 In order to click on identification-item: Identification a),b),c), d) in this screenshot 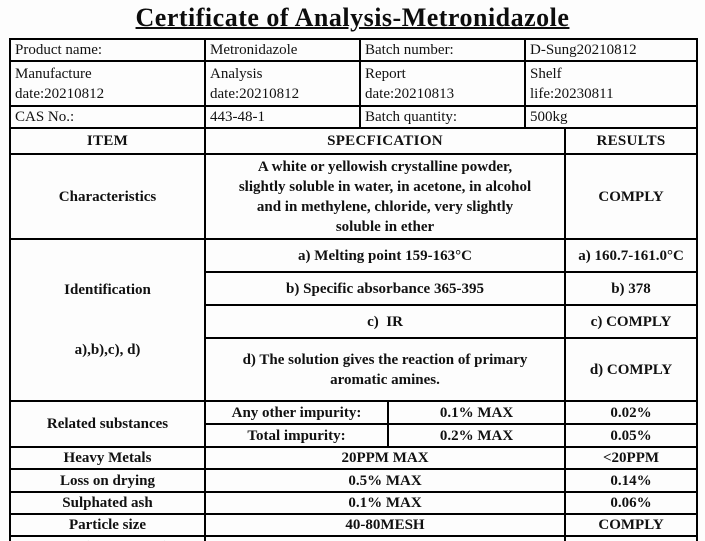, I will do `click(107, 320)`.